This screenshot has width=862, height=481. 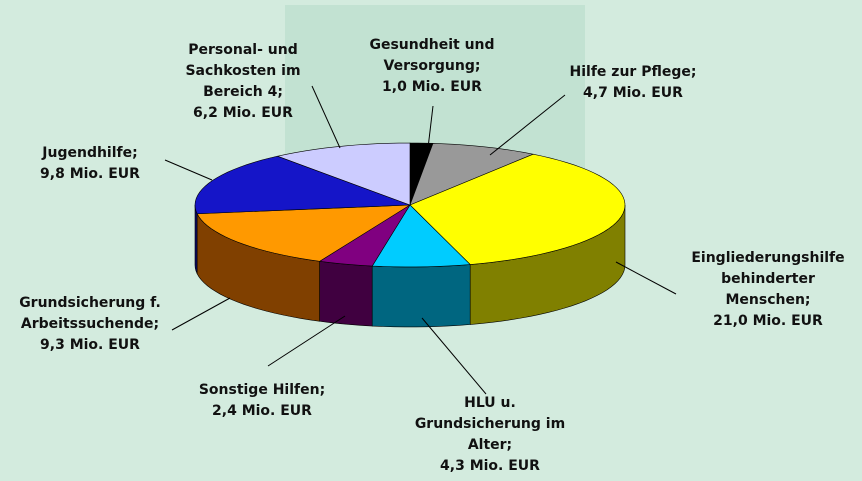 What do you see at coordinates (432, 87) in the screenshot?
I see `value-label: 1,0 Mio. EUR` at bounding box center [432, 87].